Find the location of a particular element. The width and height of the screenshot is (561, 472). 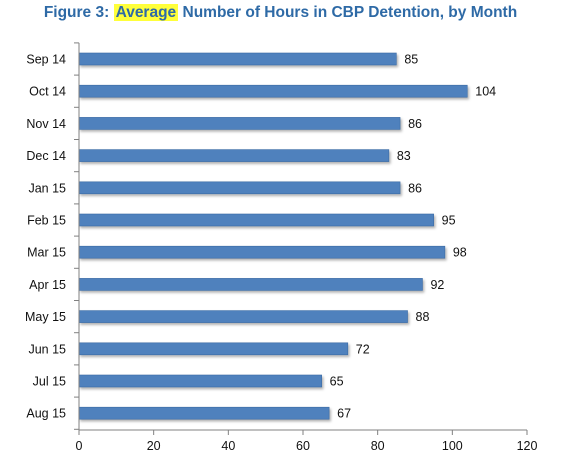

data-label: 72 is located at coordinates (363, 349).